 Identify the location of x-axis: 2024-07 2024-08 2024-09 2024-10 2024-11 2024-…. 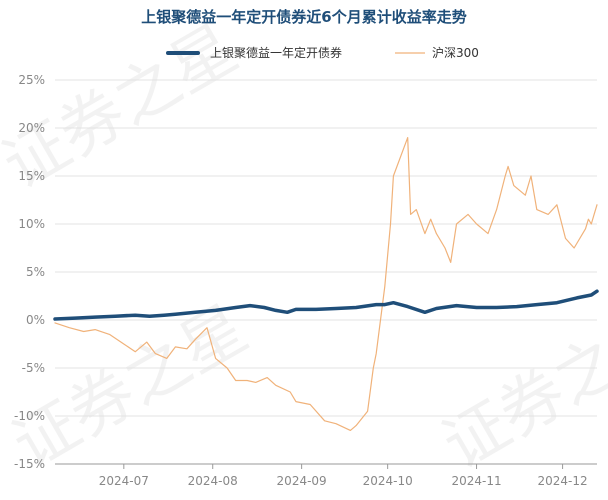
(326, 475).